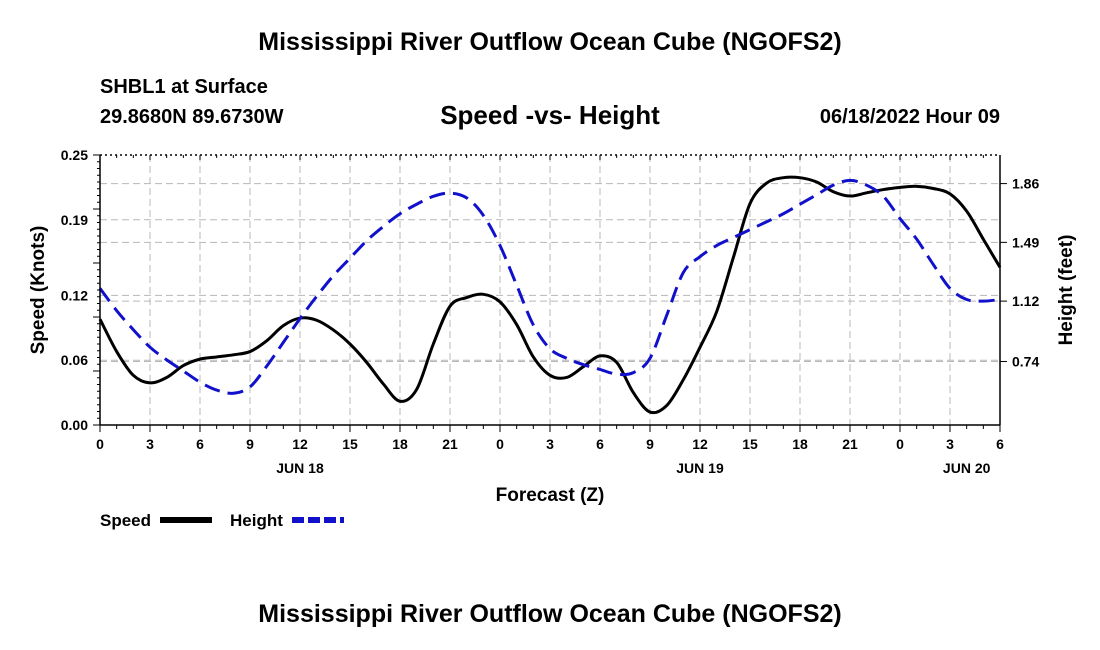 The height and width of the screenshot is (650, 1100). Describe the element at coordinates (909, 117) in the screenshot. I see `forecast-datetime: 06/18/2022 Hour 09` at that location.